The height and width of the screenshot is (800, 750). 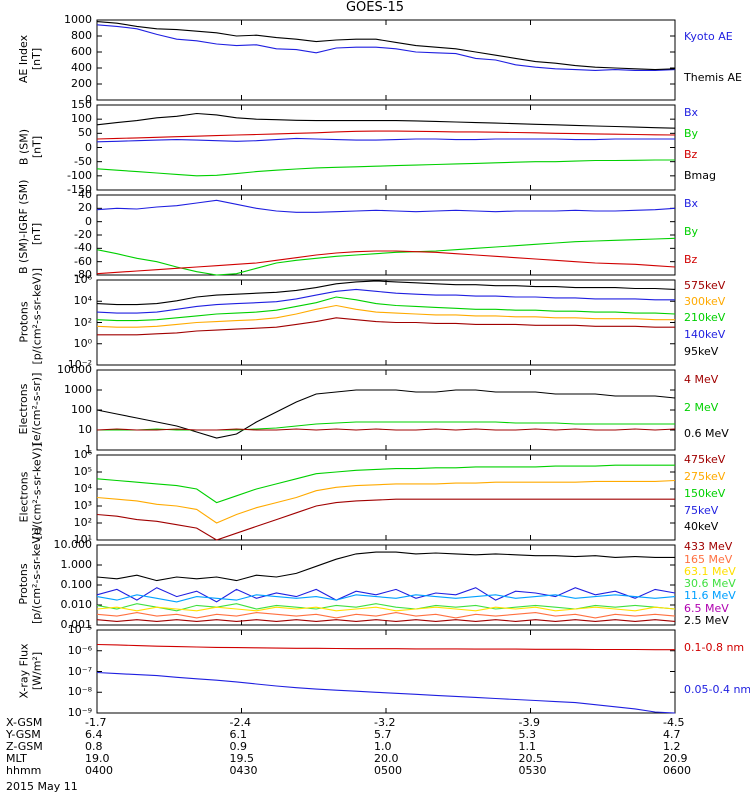 I want to click on series-line-themis-ae, so click(x=386, y=46).